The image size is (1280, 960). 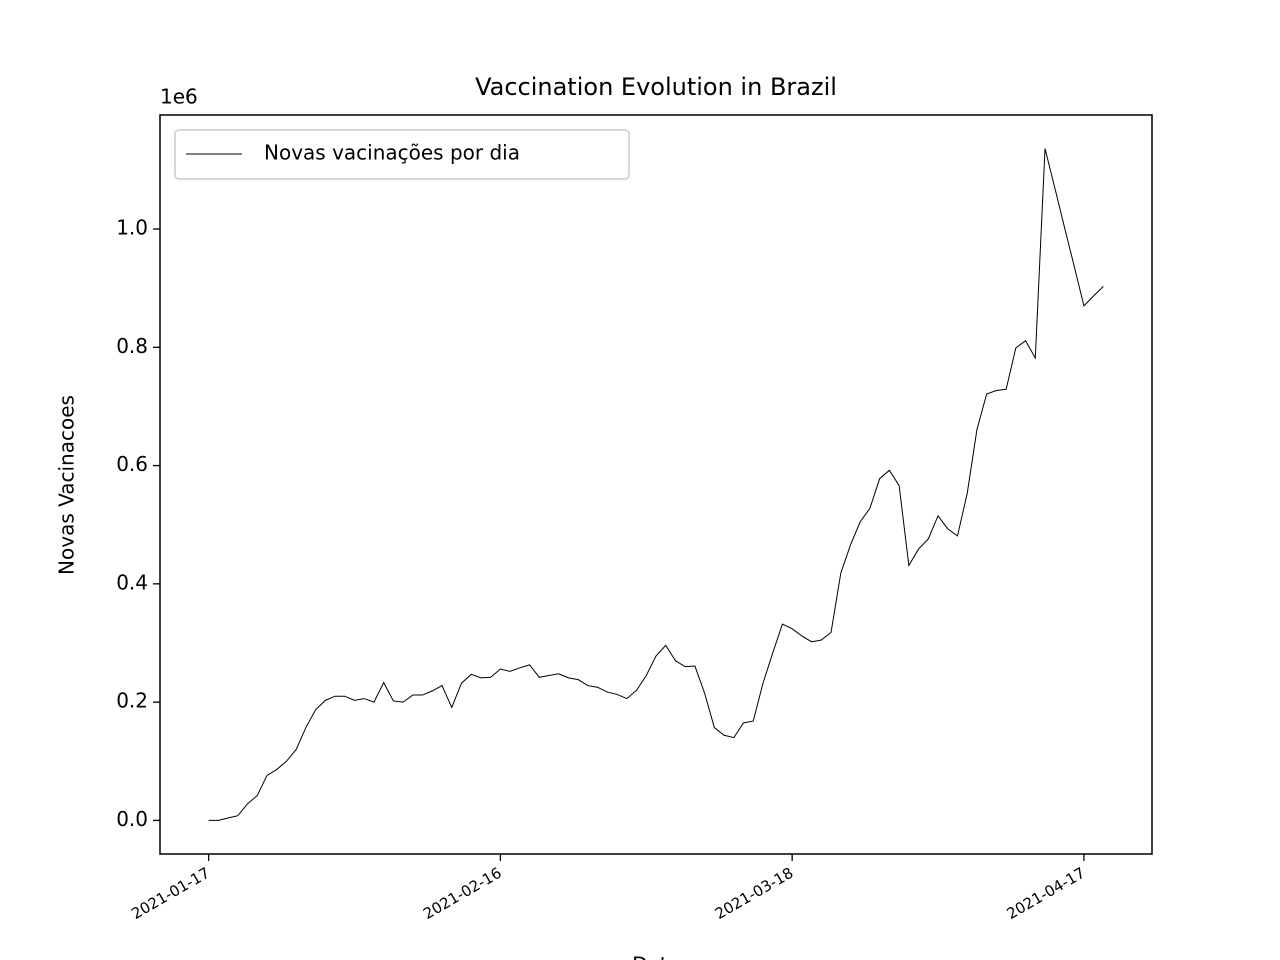 I want to click on y-tick-label: 0.6, so click(x=132, y=464).